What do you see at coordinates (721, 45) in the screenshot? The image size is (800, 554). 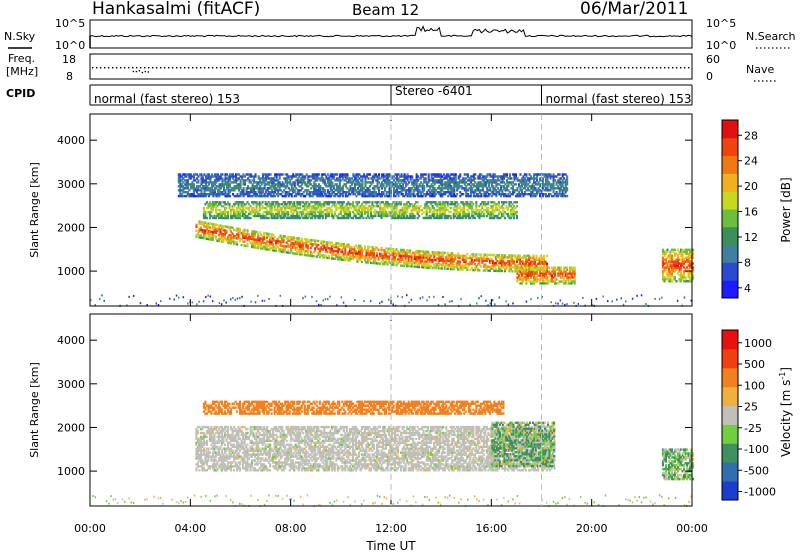 I see `noise-right-tick-bottom: 10^0` at bounding box center [721, 45].